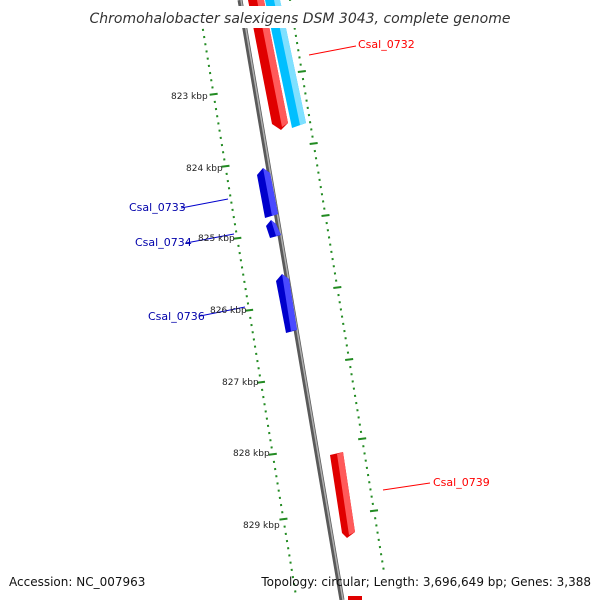 Image resolution: width=600 pixels, height=600 pixels. I want to click on gene-label-Csal_0733: Csal_0733, so click(157, 207).